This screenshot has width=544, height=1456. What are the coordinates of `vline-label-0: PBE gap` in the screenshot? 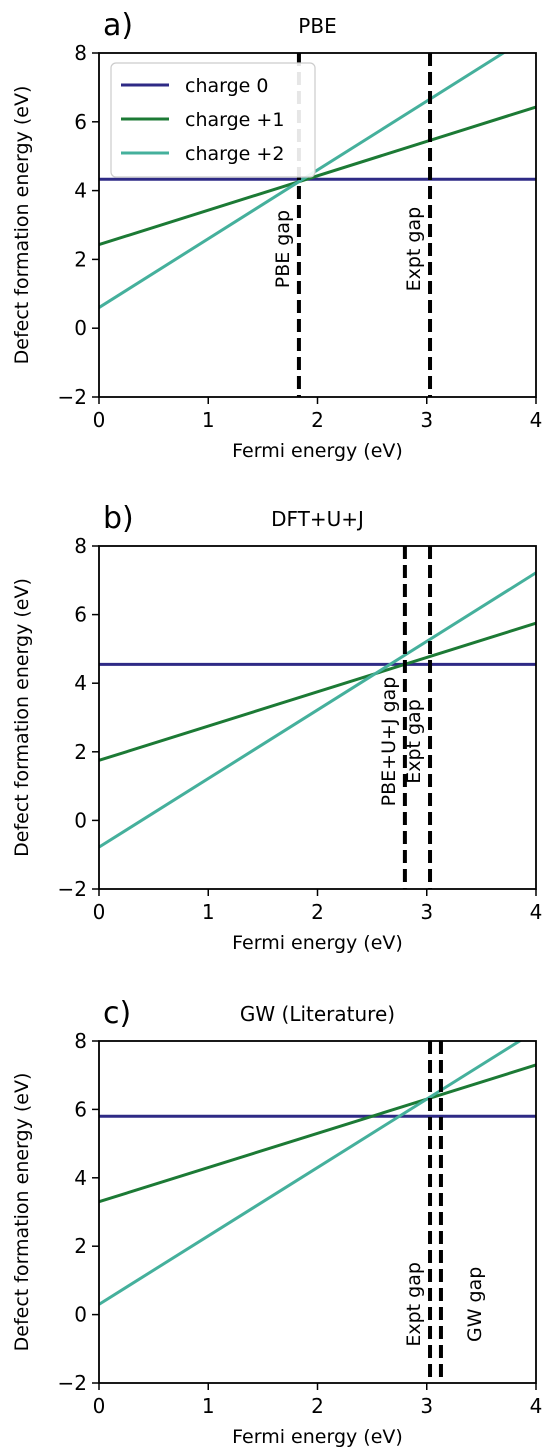 It's located at (283, 249).